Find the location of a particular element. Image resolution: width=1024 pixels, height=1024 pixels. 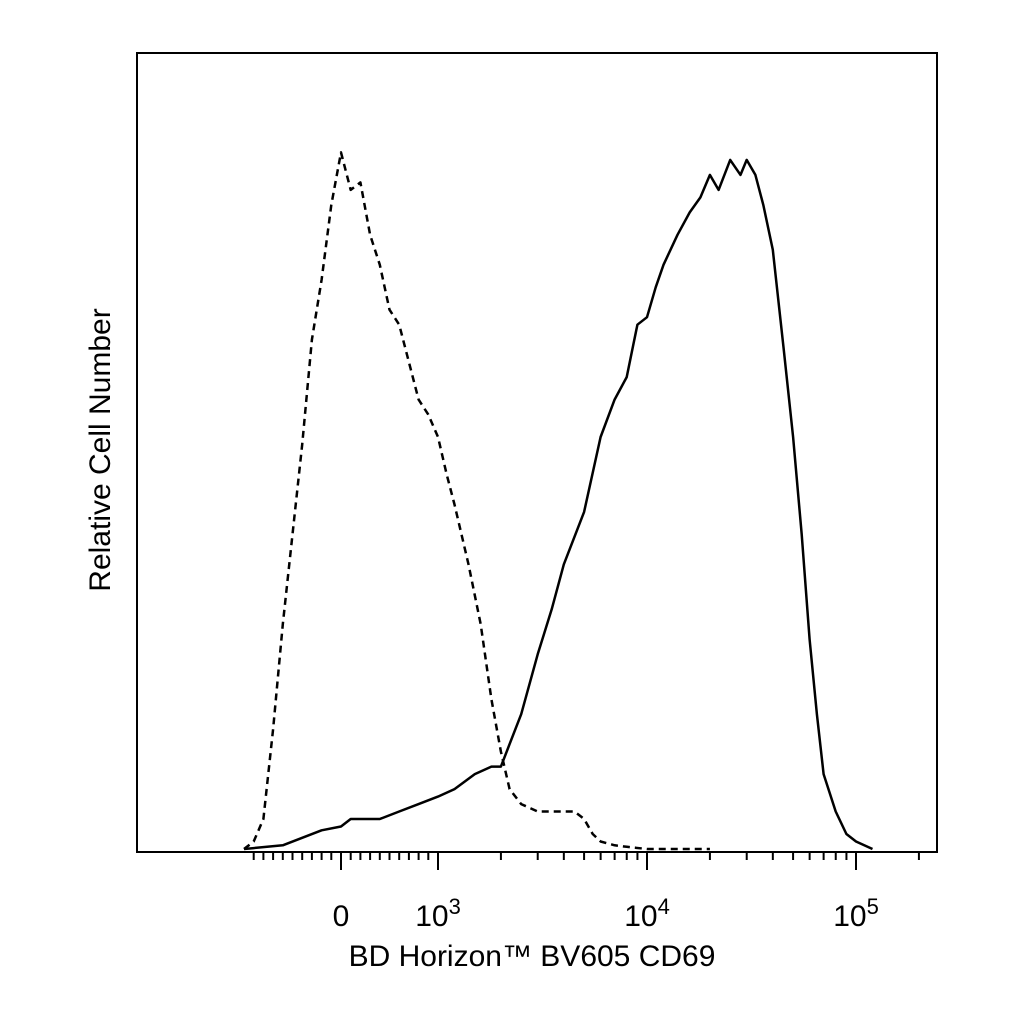

x-tick-label: 10⁵ is located at coordinates (856, 913).